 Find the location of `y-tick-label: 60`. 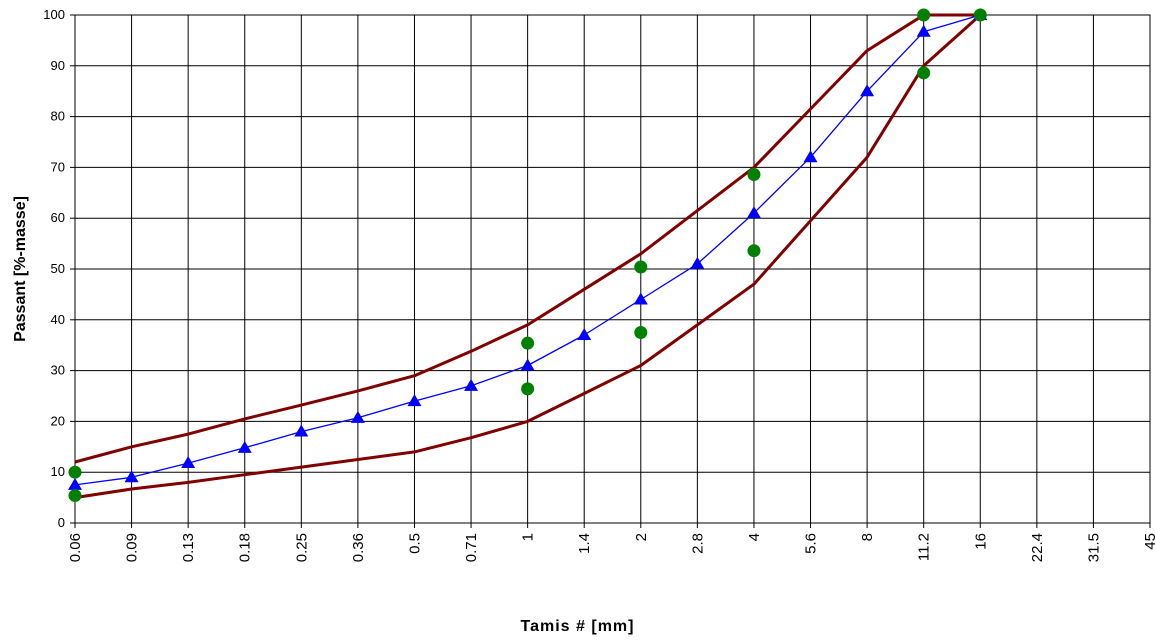

y-tick-label: 60 is located at coordinates (58, 217).